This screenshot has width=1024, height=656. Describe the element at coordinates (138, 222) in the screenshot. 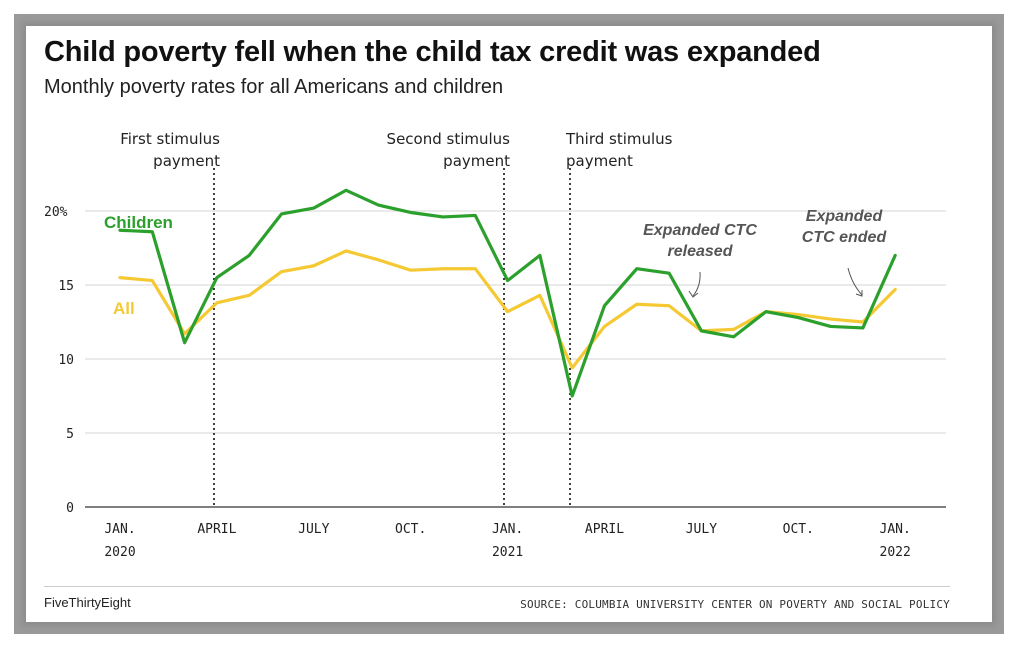

I see `series-label-children: Children` at that location.